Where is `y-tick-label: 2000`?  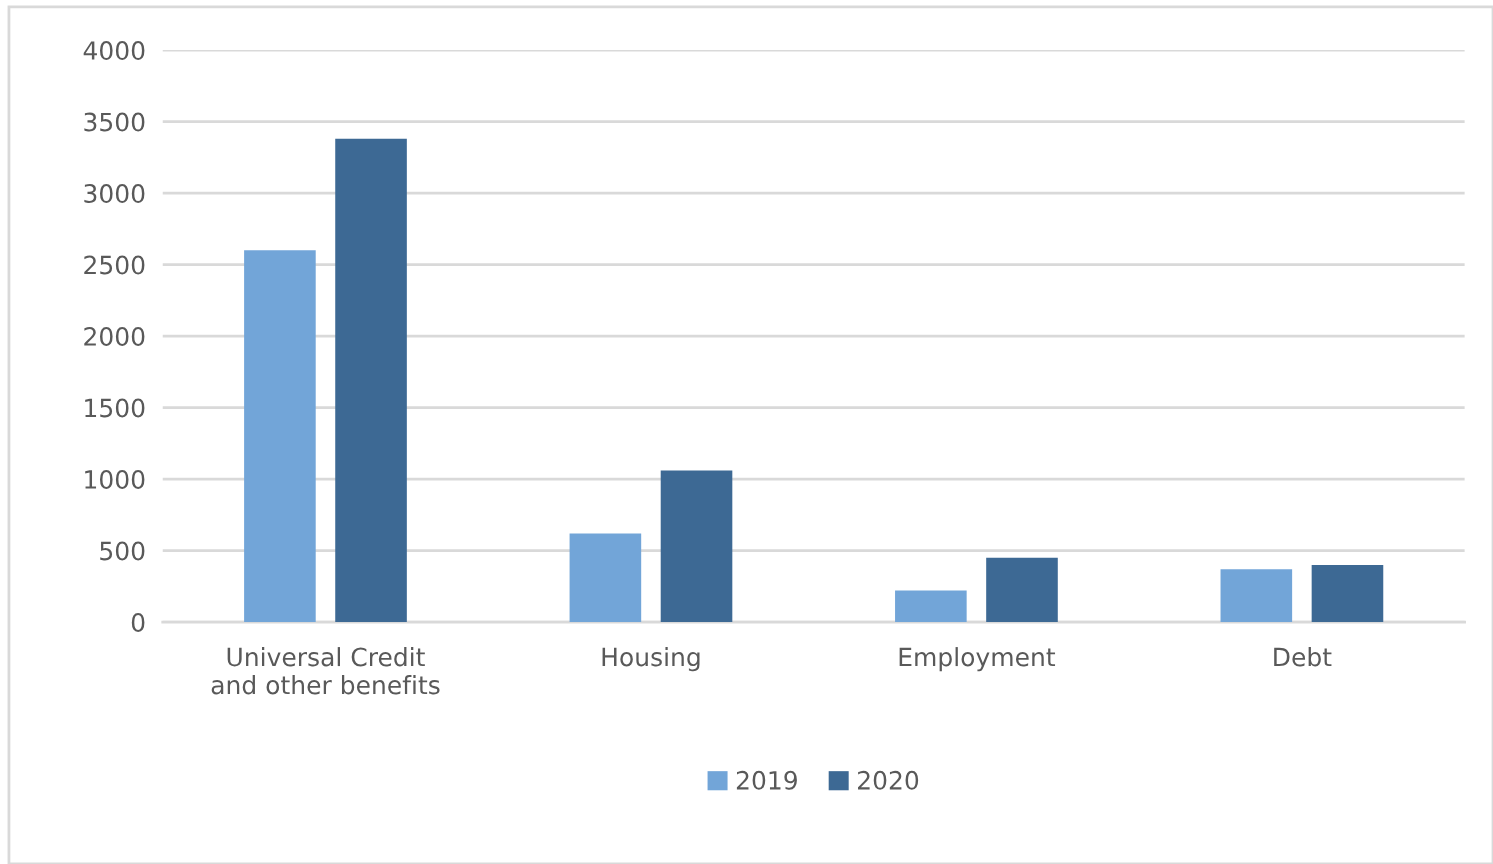
y-tick-label: 2000 is located at coordinates (114, 336).